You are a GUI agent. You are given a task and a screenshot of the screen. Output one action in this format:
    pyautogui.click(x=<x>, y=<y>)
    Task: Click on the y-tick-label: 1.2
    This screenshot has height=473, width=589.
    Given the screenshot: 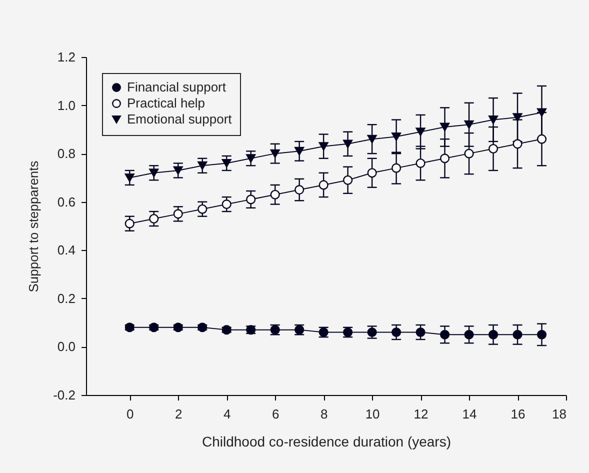 What is the action you would take?
    pyautogui.click(x=66, y=57)
    